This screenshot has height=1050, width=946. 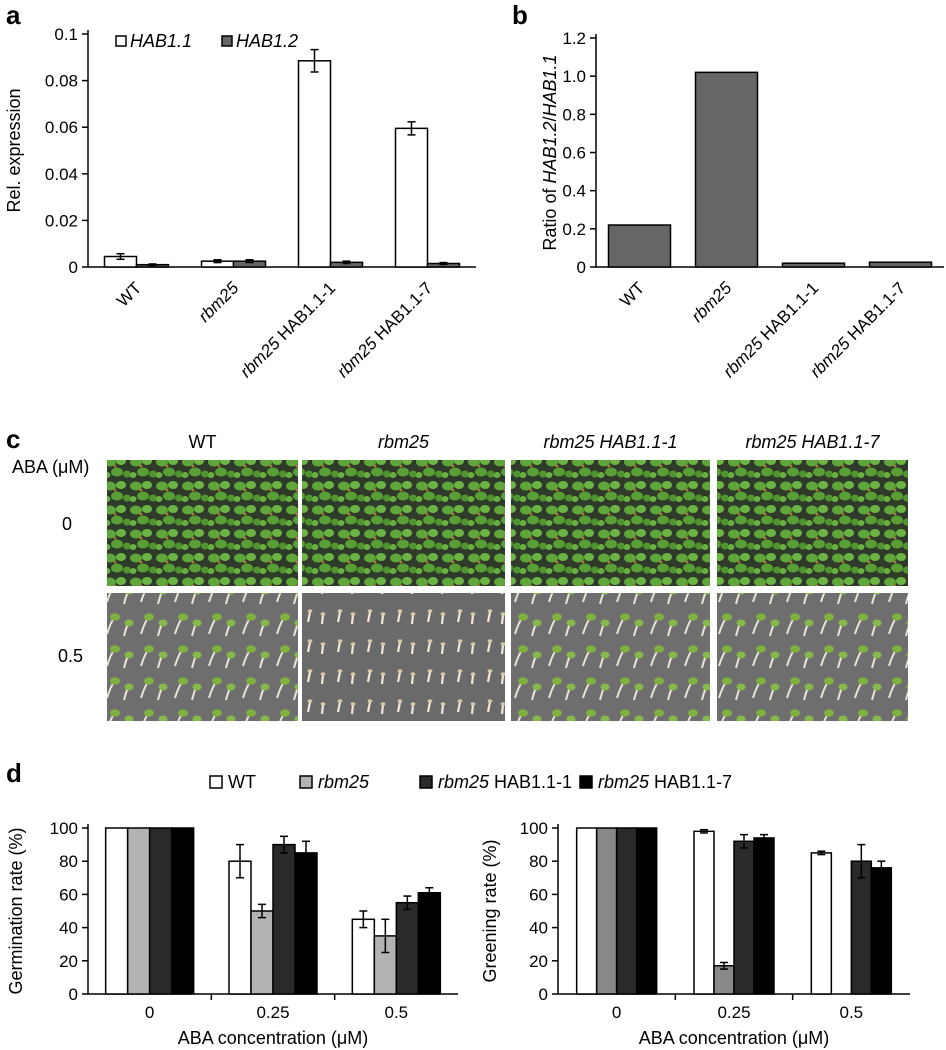 What do you see at coordinates (203, 442) in the screenshot?
I see `column-title-0: WT` at bounding box center [203, 442].